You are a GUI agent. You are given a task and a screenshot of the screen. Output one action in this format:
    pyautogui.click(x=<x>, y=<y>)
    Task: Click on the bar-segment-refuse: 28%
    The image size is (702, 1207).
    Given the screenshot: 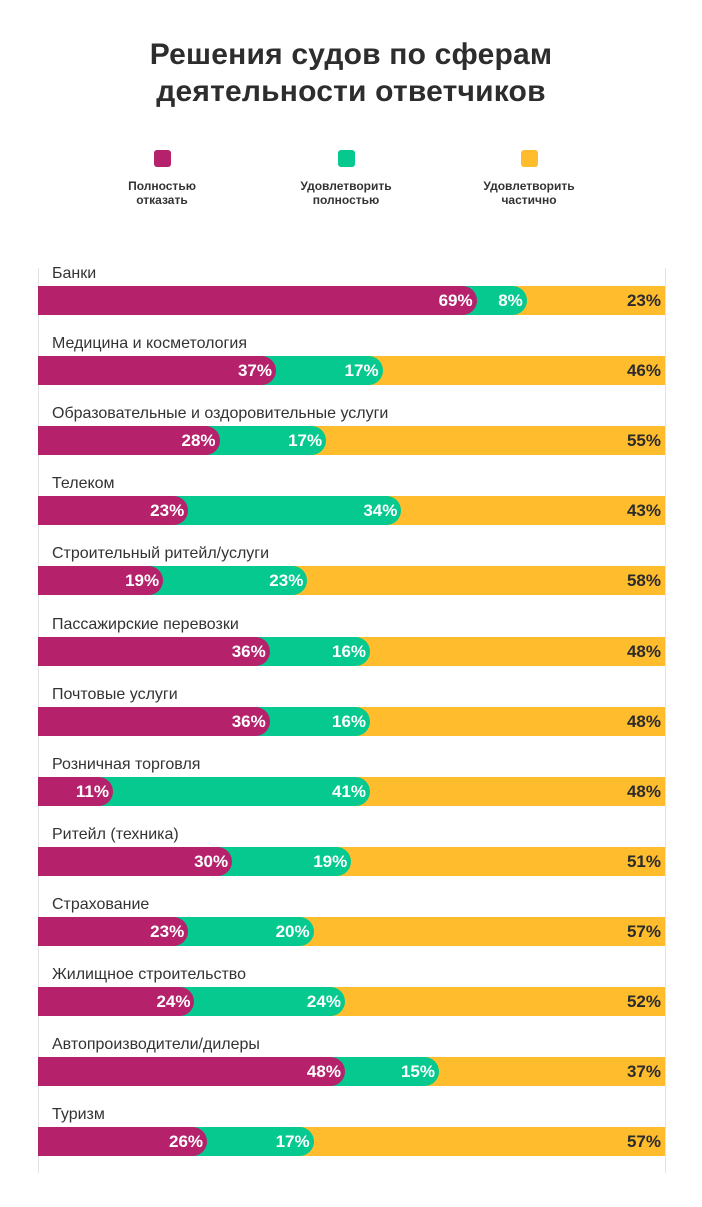 What is the action you would take?
    pyautogui.click(x=129, y=441)
    